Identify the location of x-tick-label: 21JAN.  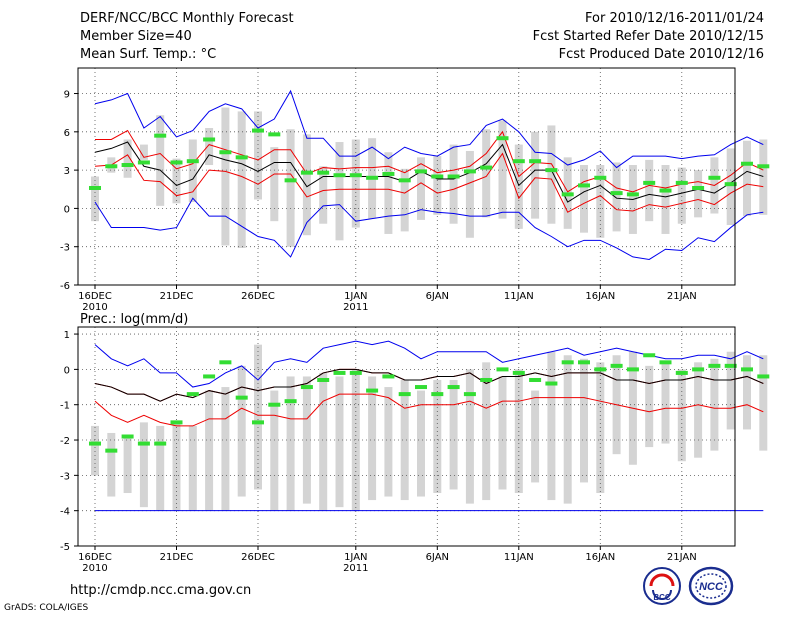
(682, 296).